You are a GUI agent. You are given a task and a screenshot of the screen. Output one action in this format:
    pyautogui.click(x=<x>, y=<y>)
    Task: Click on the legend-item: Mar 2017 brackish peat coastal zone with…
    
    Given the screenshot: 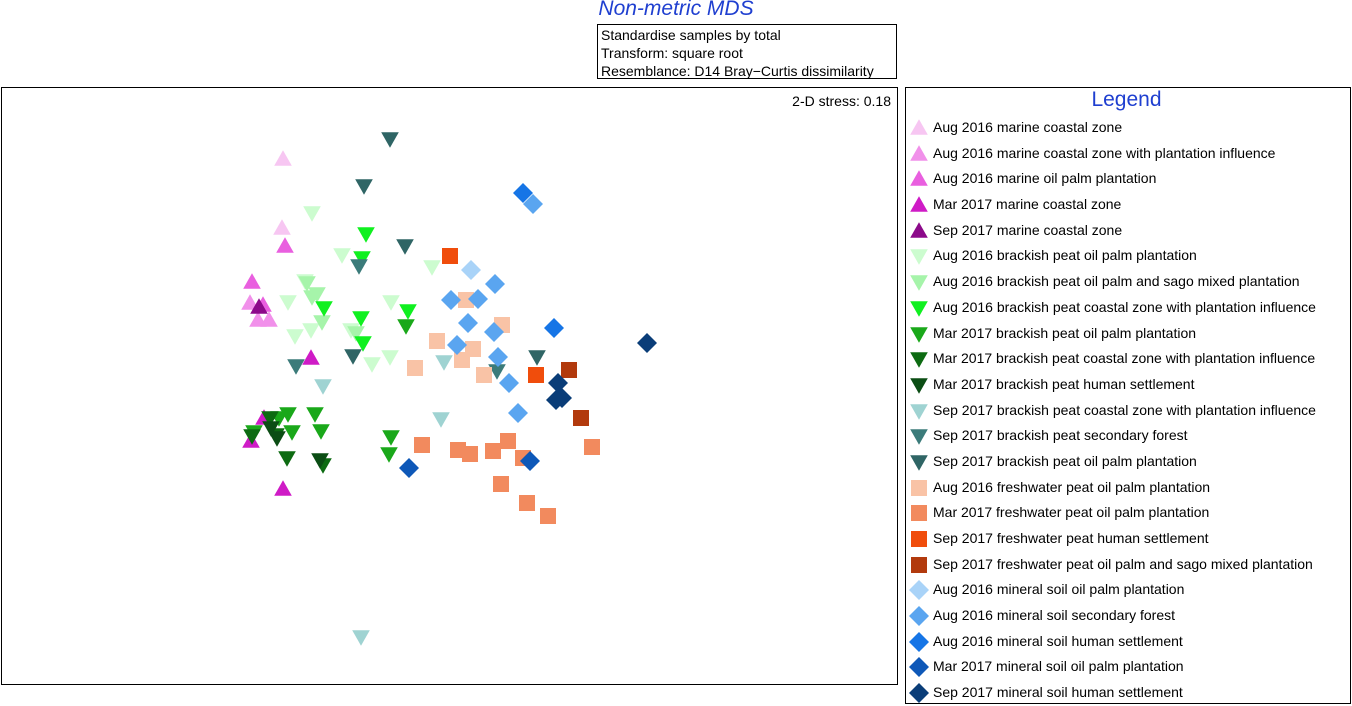 What is the action you would take?
    pyautogui.click(x=1128, y=359)
    